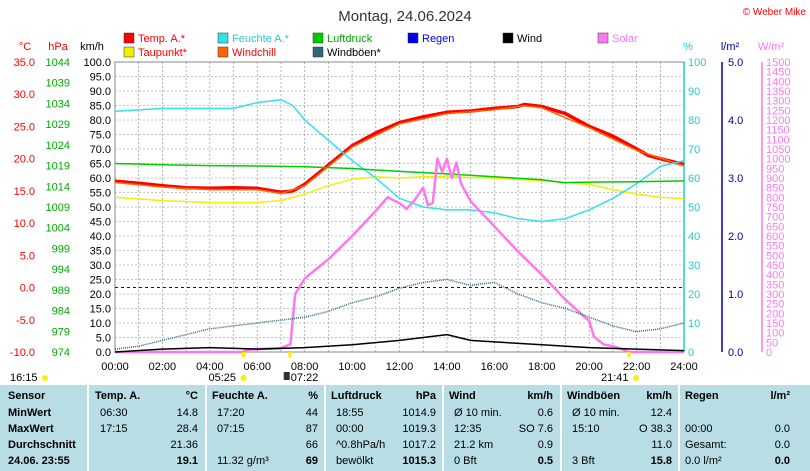 This screenshot has height=471, width=810. I want to click on moon-time-label: 07:22, so click(305, 378).